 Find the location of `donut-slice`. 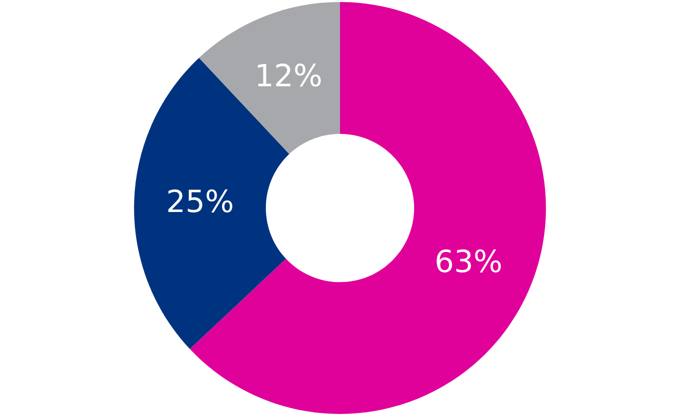

donut-slice is located at coordinates (269, 78).